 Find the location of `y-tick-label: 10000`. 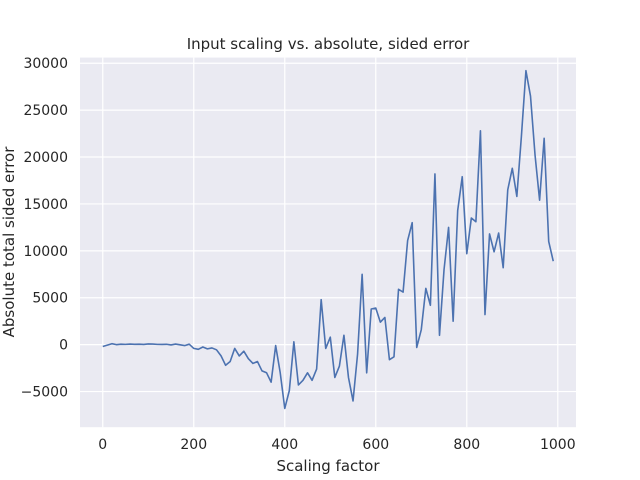

y-tick-label: 10000 is located at coordinates (45, 252).